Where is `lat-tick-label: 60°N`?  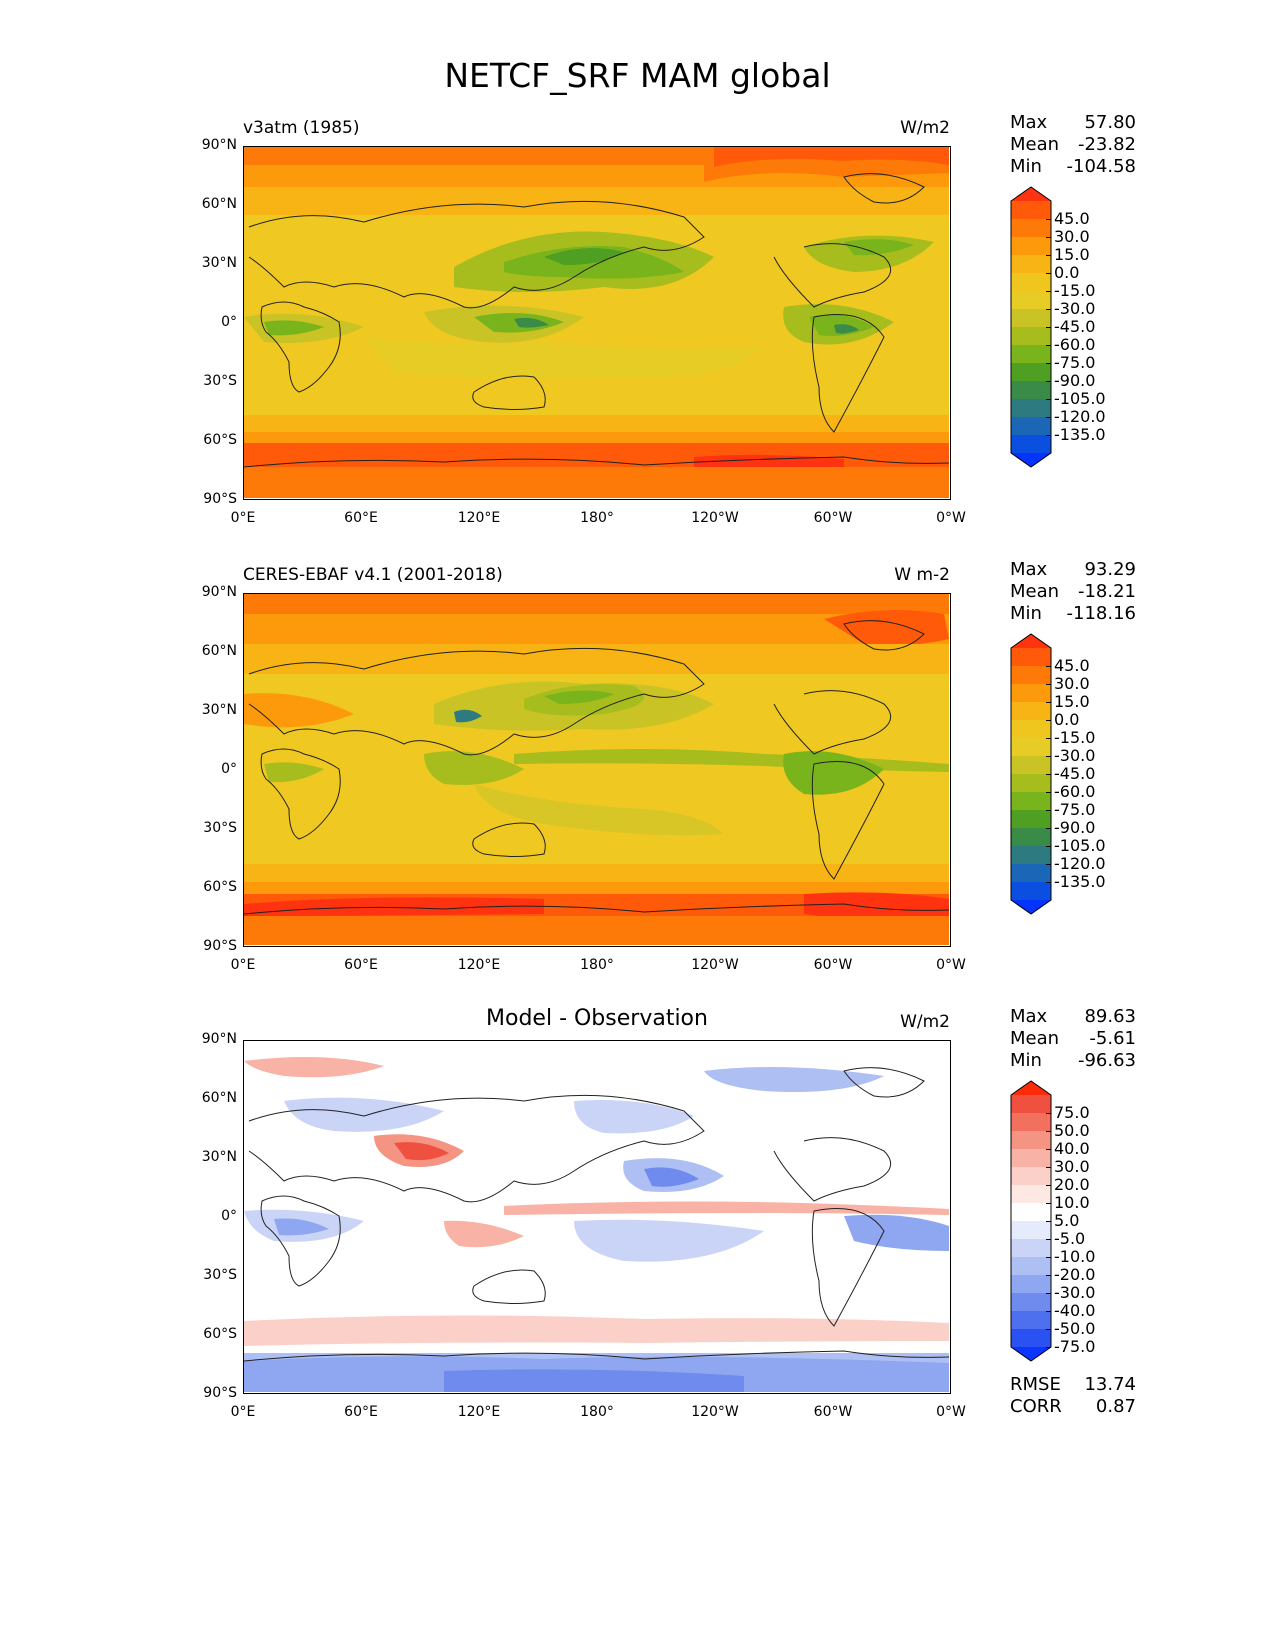
lat-tick-label: 60°N is located at coordinates (219, 204).